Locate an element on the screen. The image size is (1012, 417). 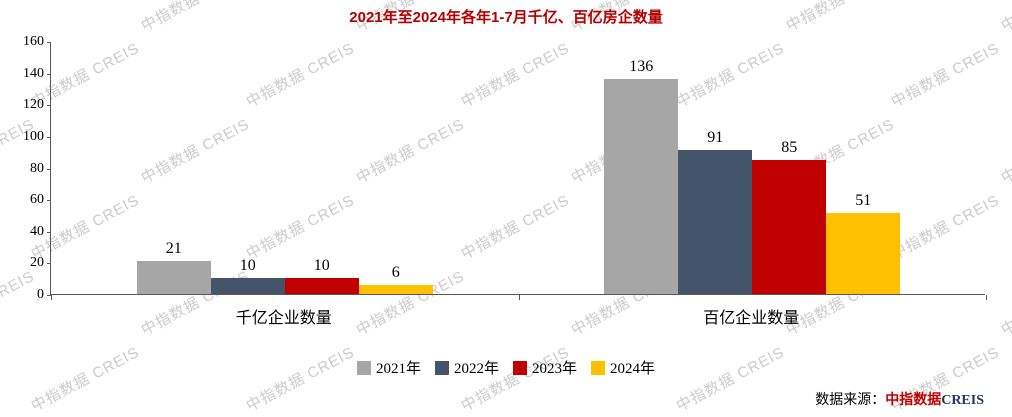
bar-cell: 51 is located at coordinates (863, 243).